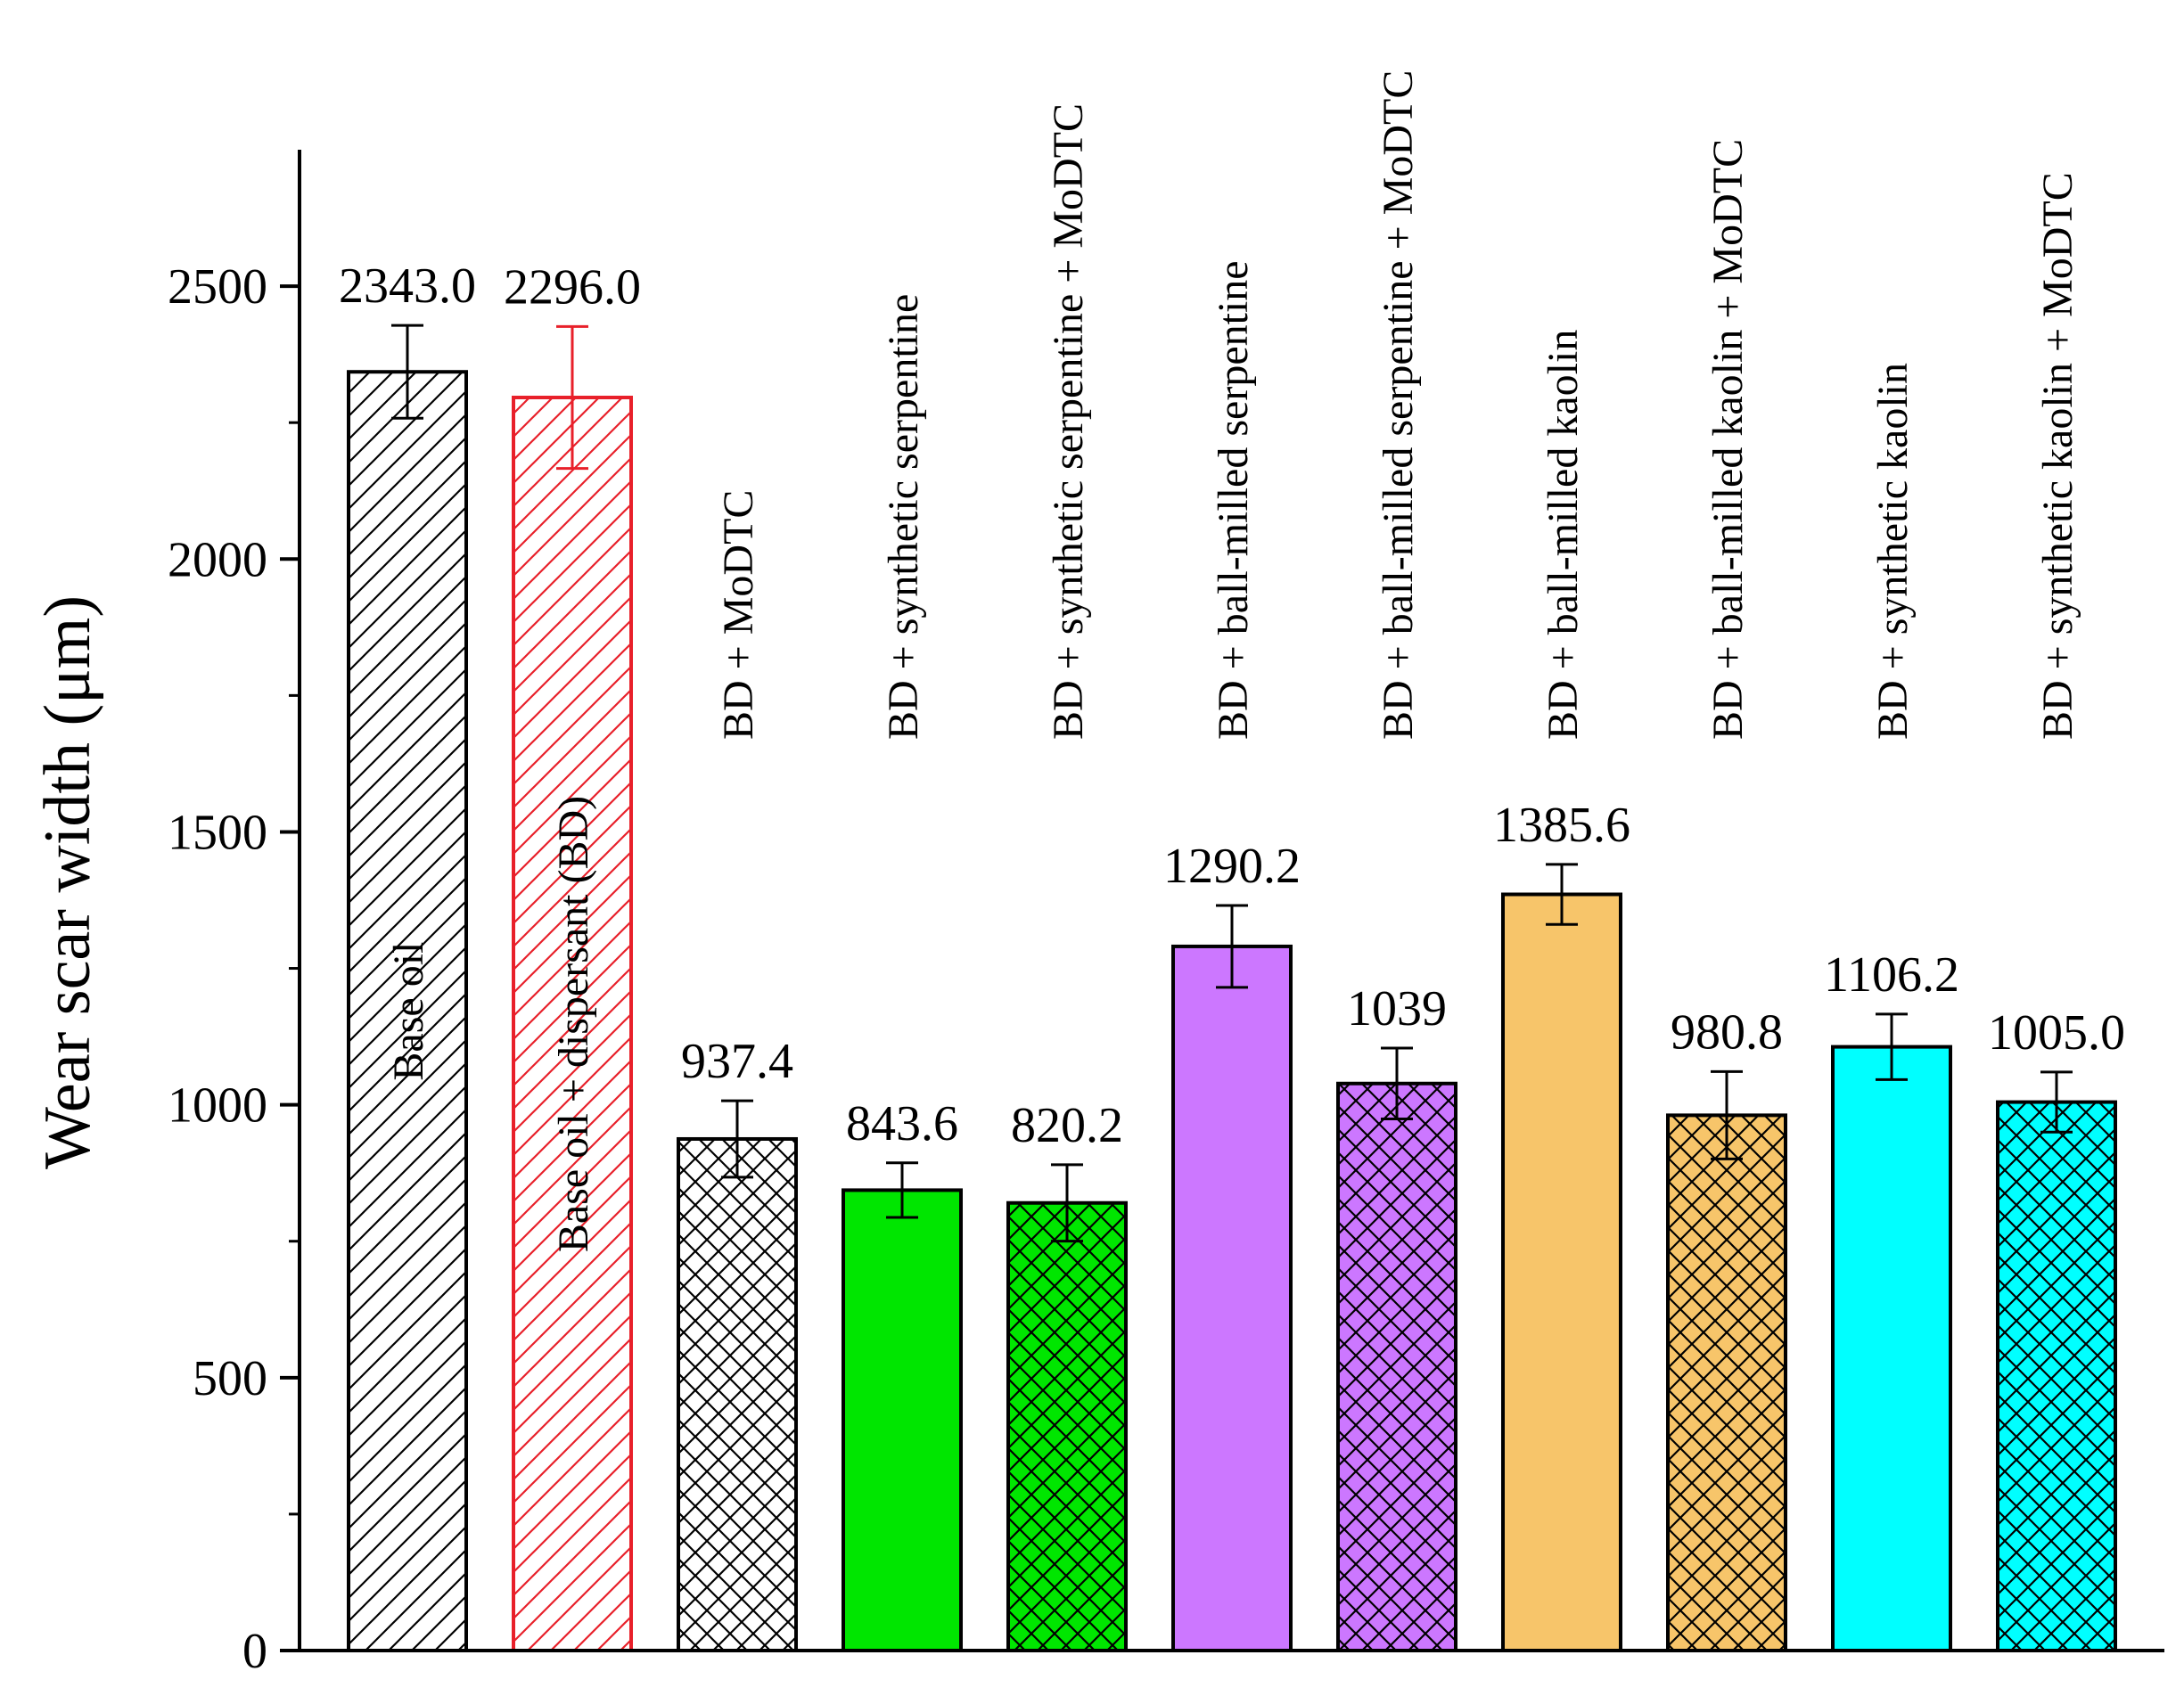  What do you see at coordinates (1891, 975) in the screenshot?
I see `value-label: 1106.2` at bounding box center [1891, 975].